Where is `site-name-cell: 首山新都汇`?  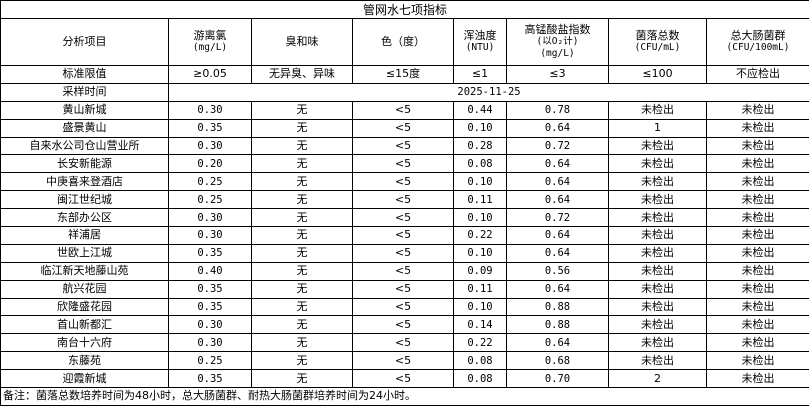
site-name-cell: 首山新都汇 is located at coordinates (84, 325).